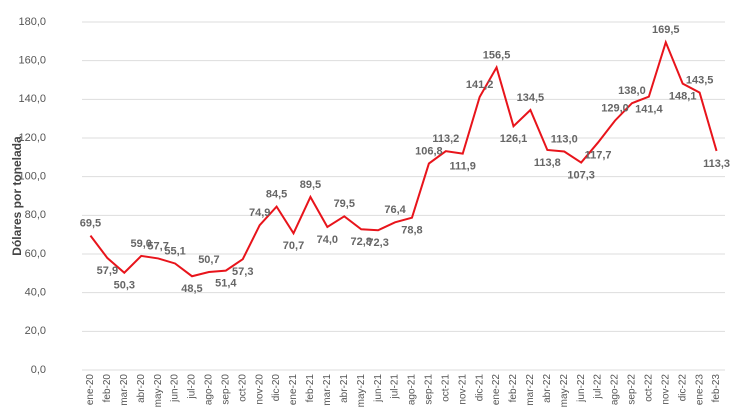  Describe the element at coordinates (462, 389) in the screenshot. I see `x-tick-label: nov-21` at that location.